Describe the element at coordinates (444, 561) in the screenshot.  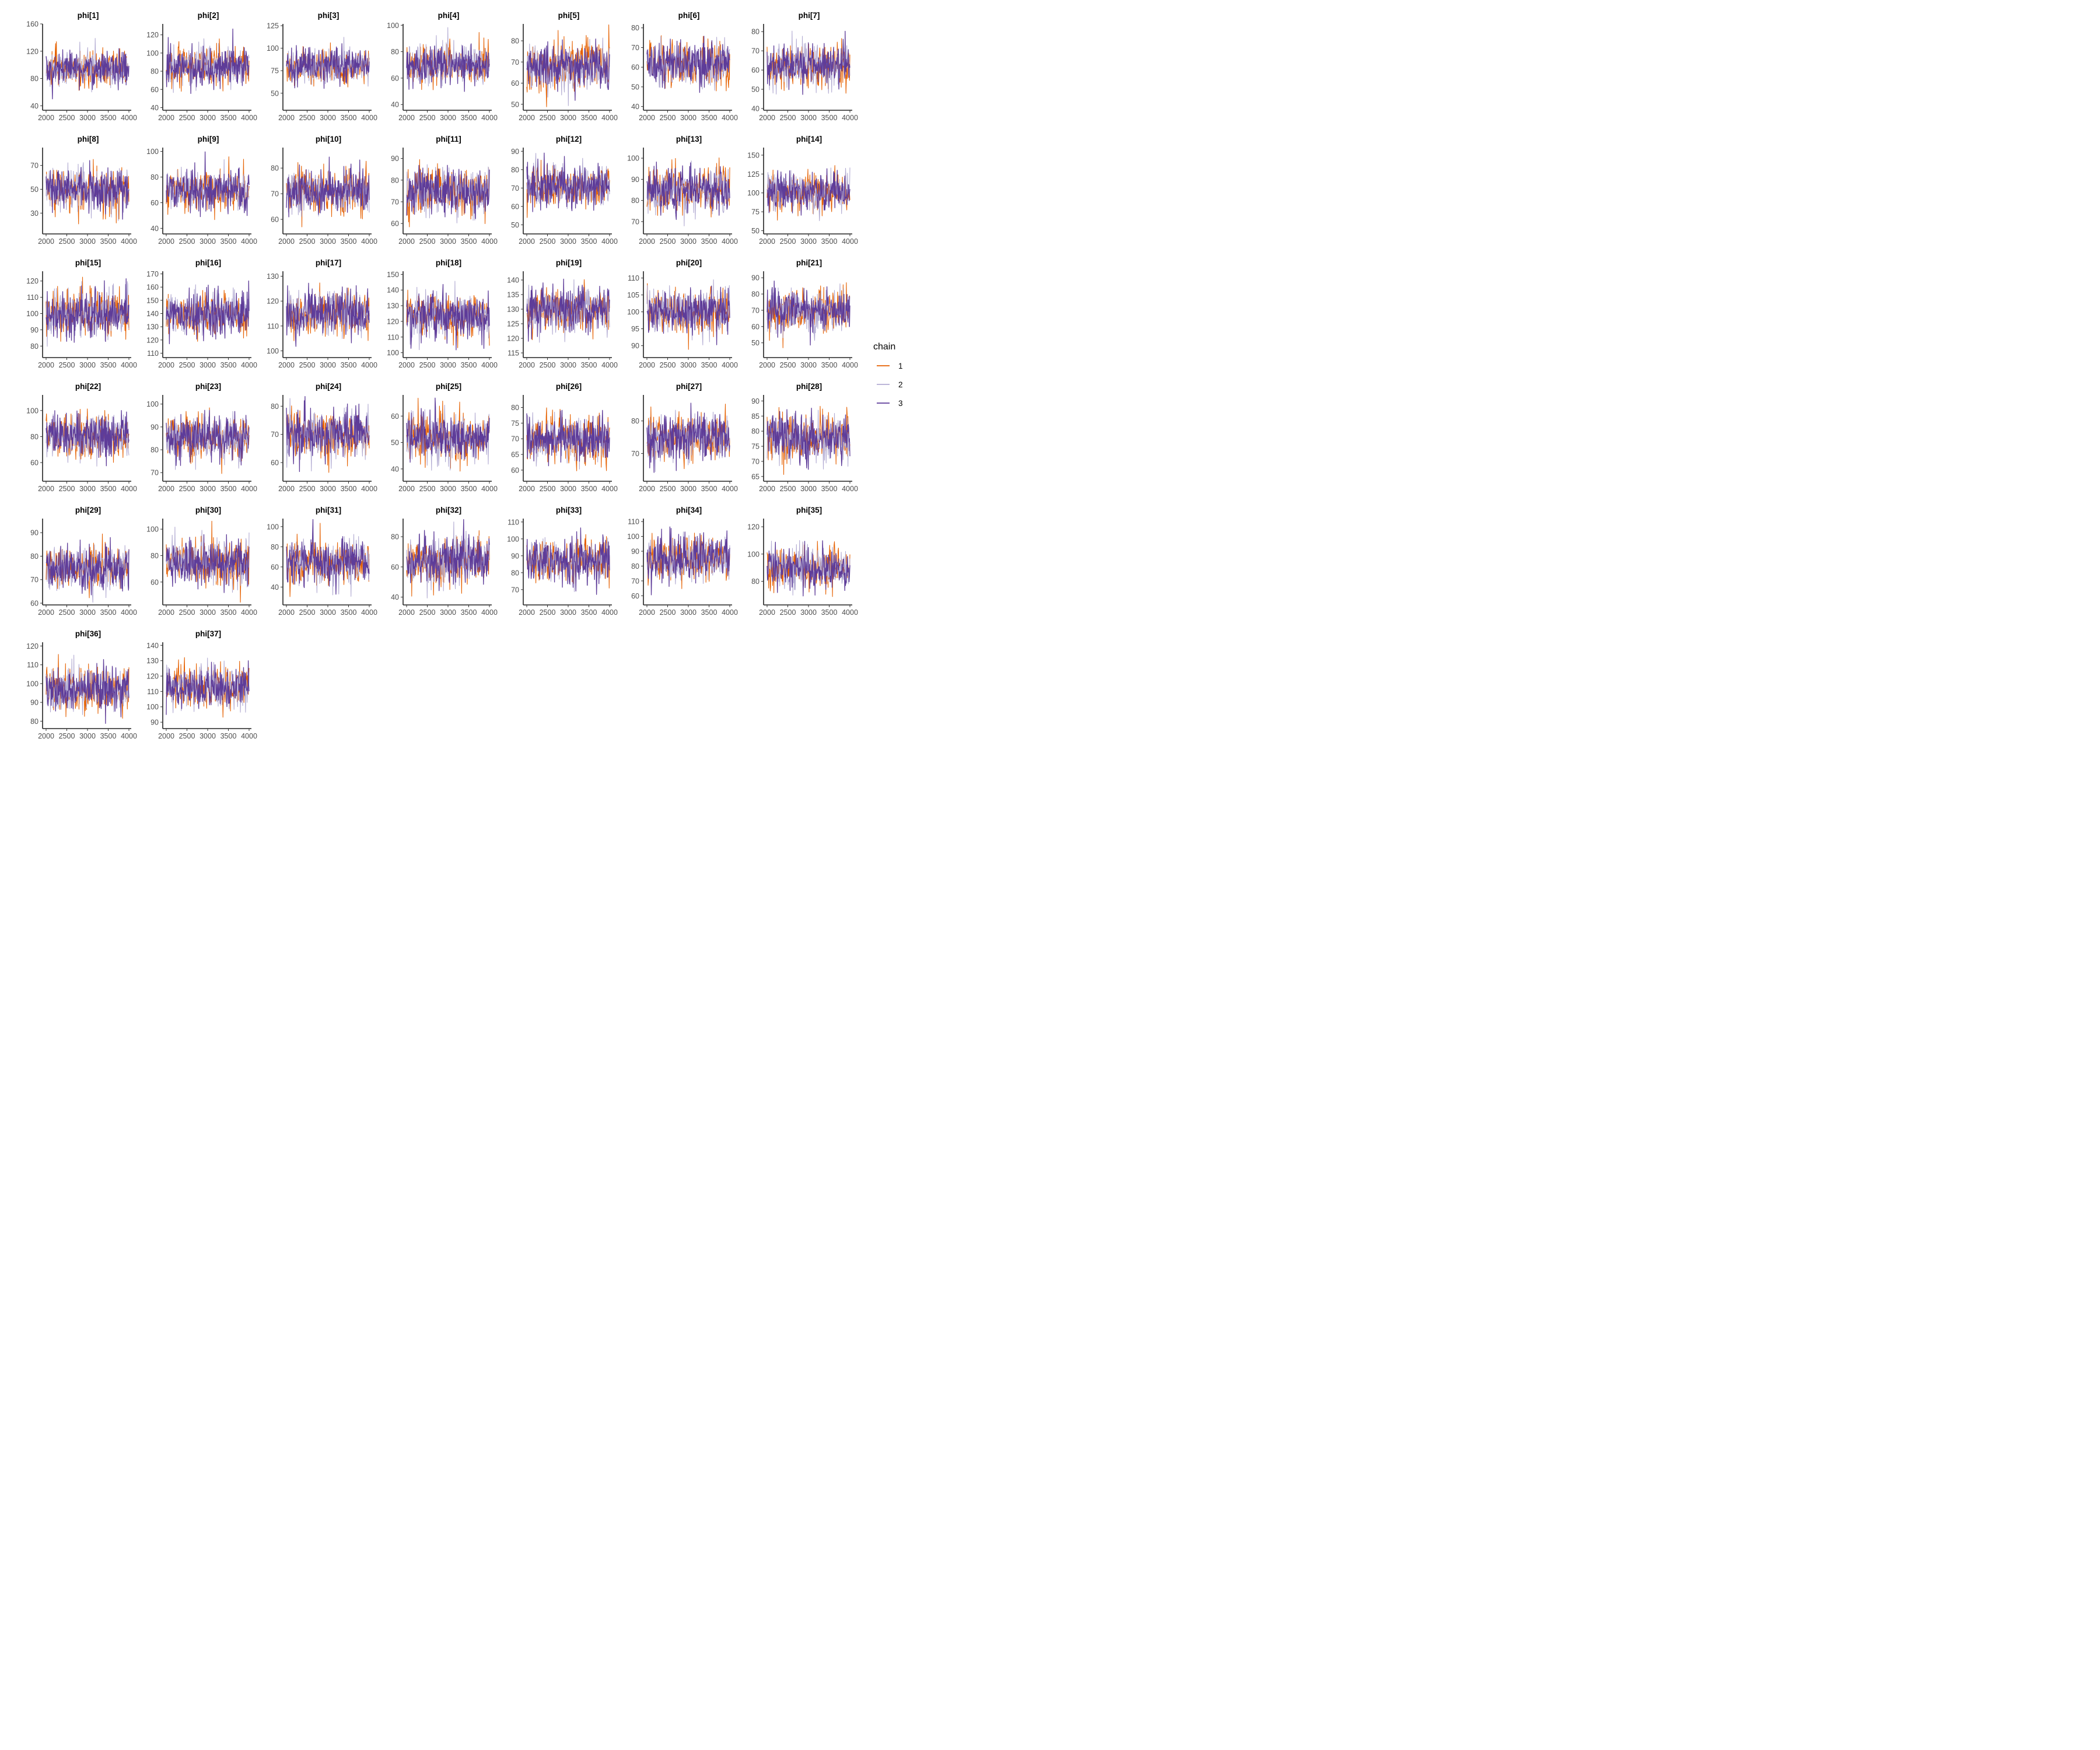
I see `panel-32: phi[32] 40 60 80 2000 2500 3000 3500 4000` at that location.